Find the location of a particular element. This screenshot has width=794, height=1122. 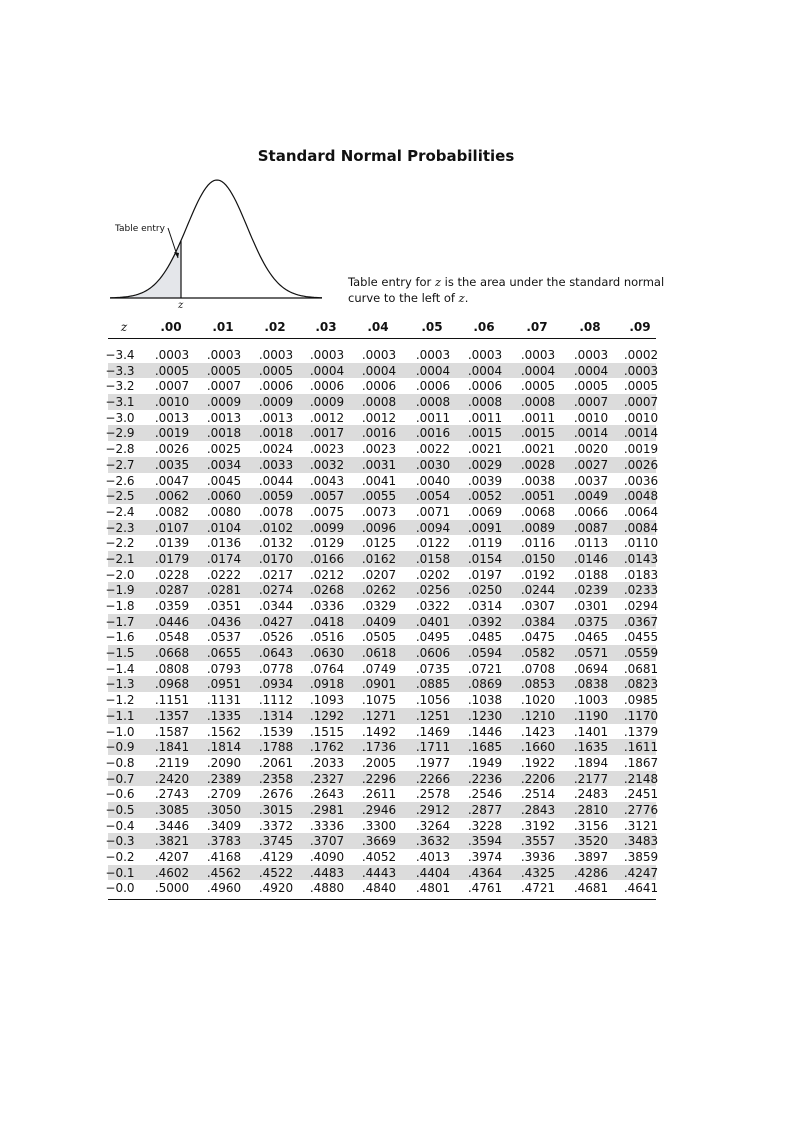

table-cell: .2389 is located at coordinates (224, 778).